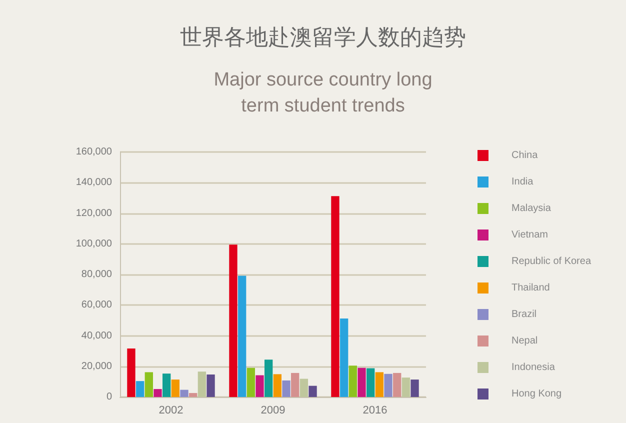 This screenshot has width=626, height=423. Describe the element at coordinates (94, 182) in the screenshot. I see `y-tick-label: 140,000` at that location.